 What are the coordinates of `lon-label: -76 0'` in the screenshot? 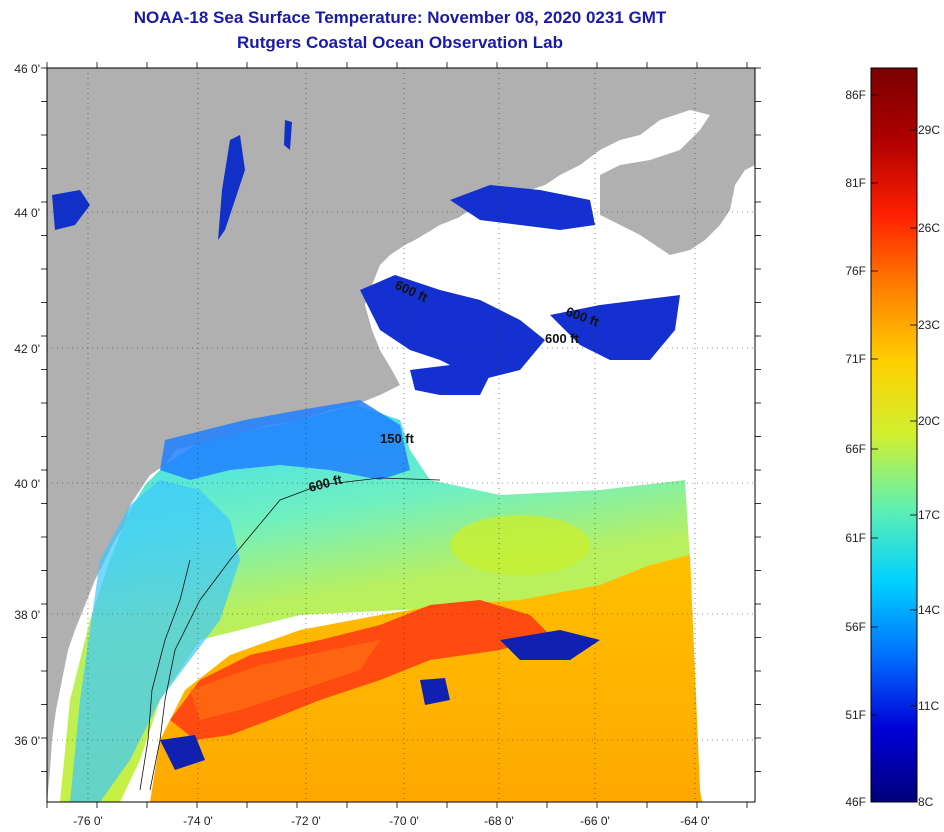 It's located at (88, 821).